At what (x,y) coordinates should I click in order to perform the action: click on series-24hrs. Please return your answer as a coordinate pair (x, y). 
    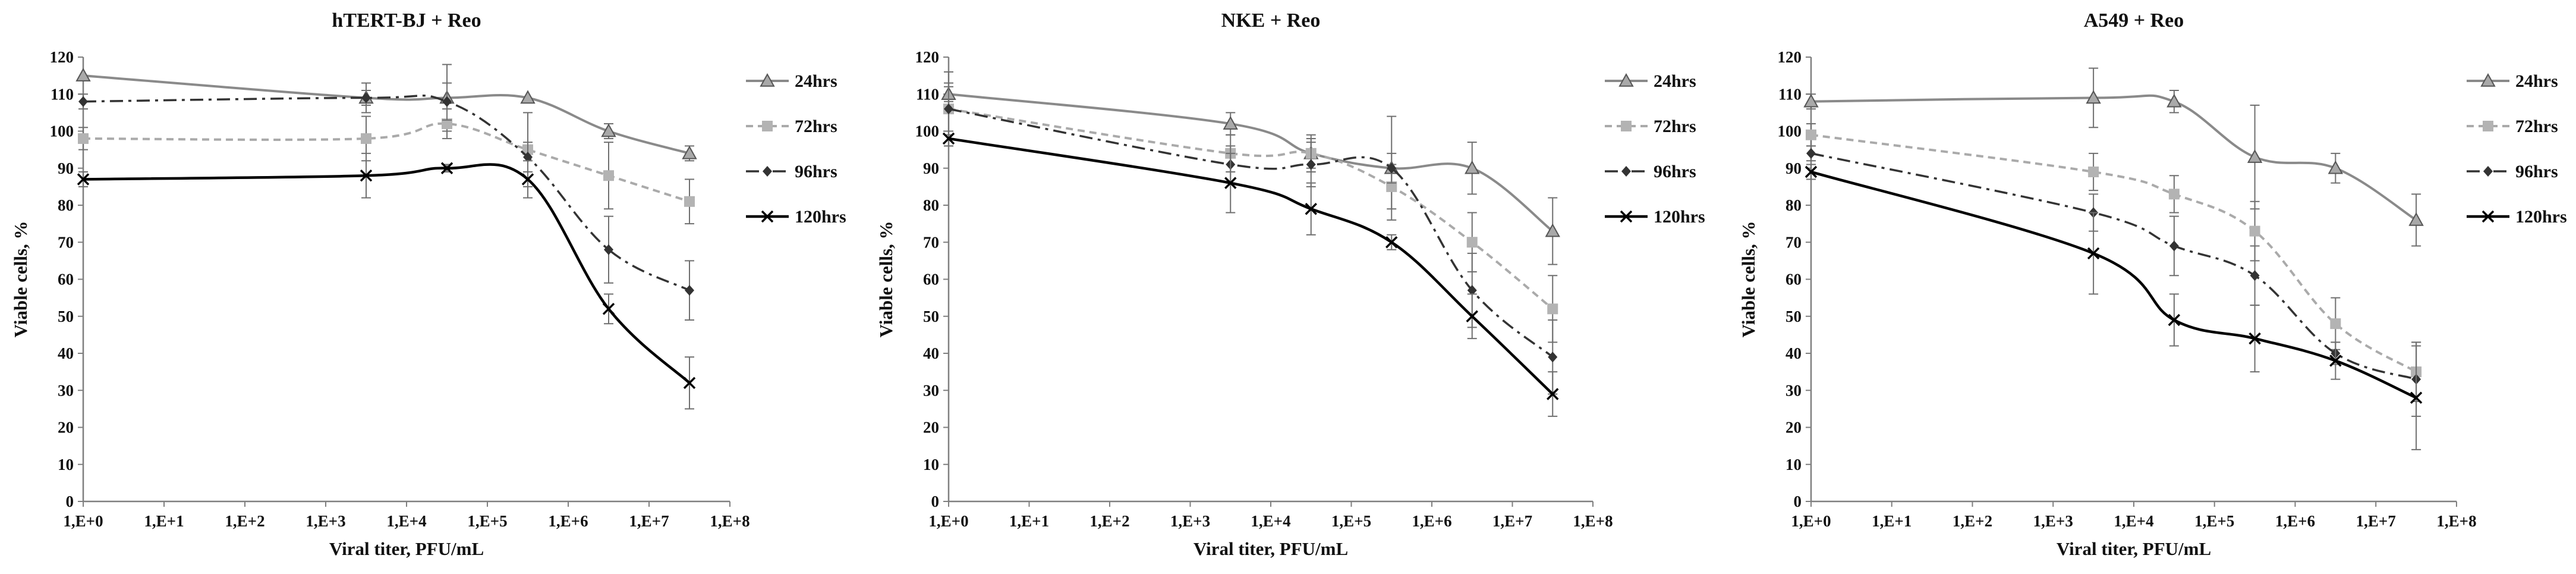
    Looking at the image, I should click on (1250, 175).